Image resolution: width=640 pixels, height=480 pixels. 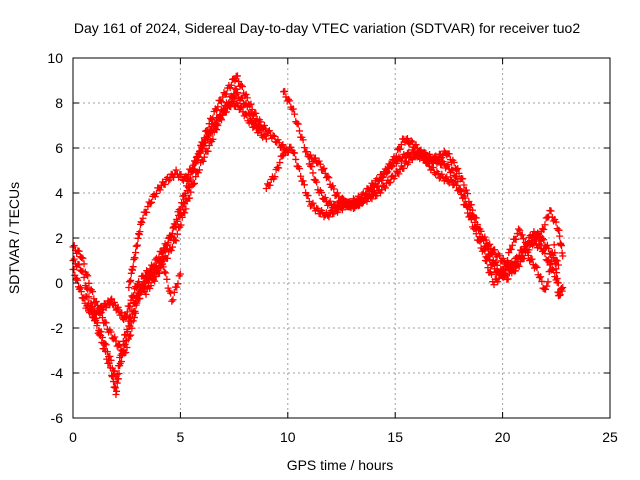 What do you see at coordinates (57, 373) in the screenshot?
I see `y-tick-label: -4` at bounding box center [57, 373].